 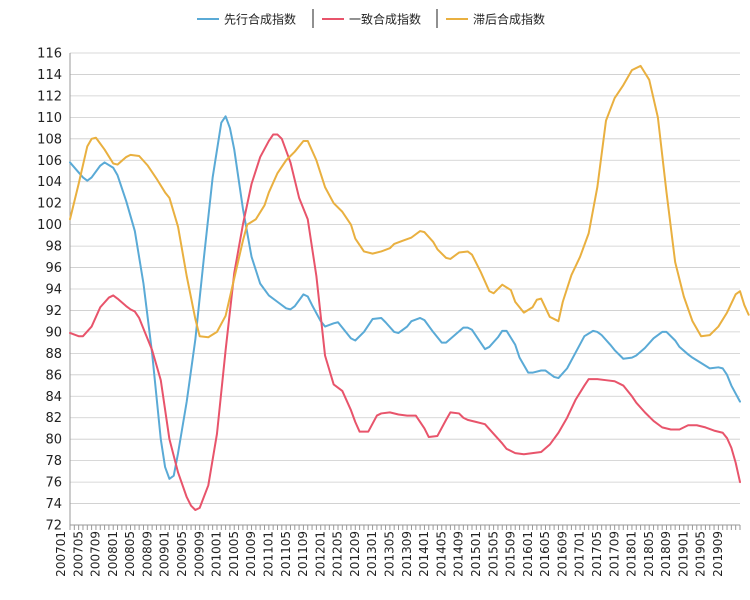 What do you see at coordinates (260, 19) in the screenshot?
I see `legend-label: 先行合成指数` at bounding box center [260, 19].